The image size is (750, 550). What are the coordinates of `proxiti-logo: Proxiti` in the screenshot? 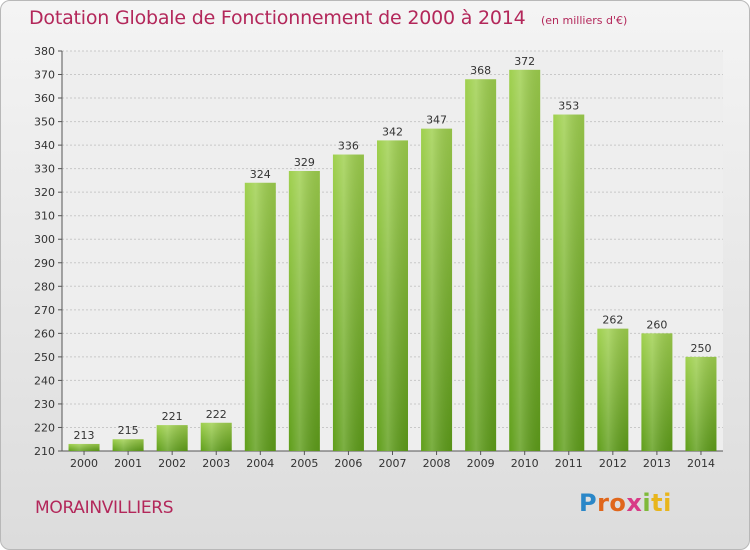 It's located at (625, 503).